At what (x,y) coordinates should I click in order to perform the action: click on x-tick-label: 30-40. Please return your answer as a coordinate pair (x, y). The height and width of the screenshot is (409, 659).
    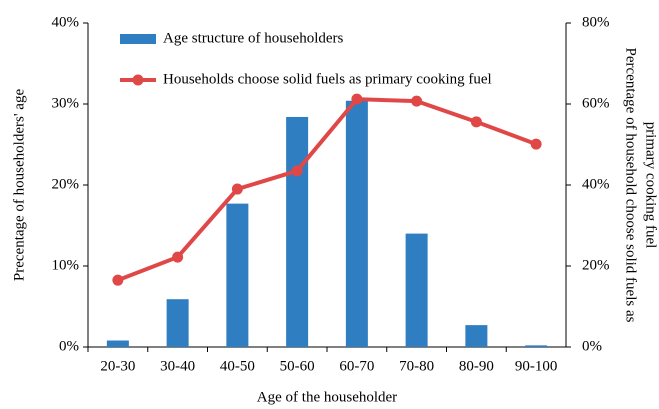
    Looking at the image, I should click on (177, 366).